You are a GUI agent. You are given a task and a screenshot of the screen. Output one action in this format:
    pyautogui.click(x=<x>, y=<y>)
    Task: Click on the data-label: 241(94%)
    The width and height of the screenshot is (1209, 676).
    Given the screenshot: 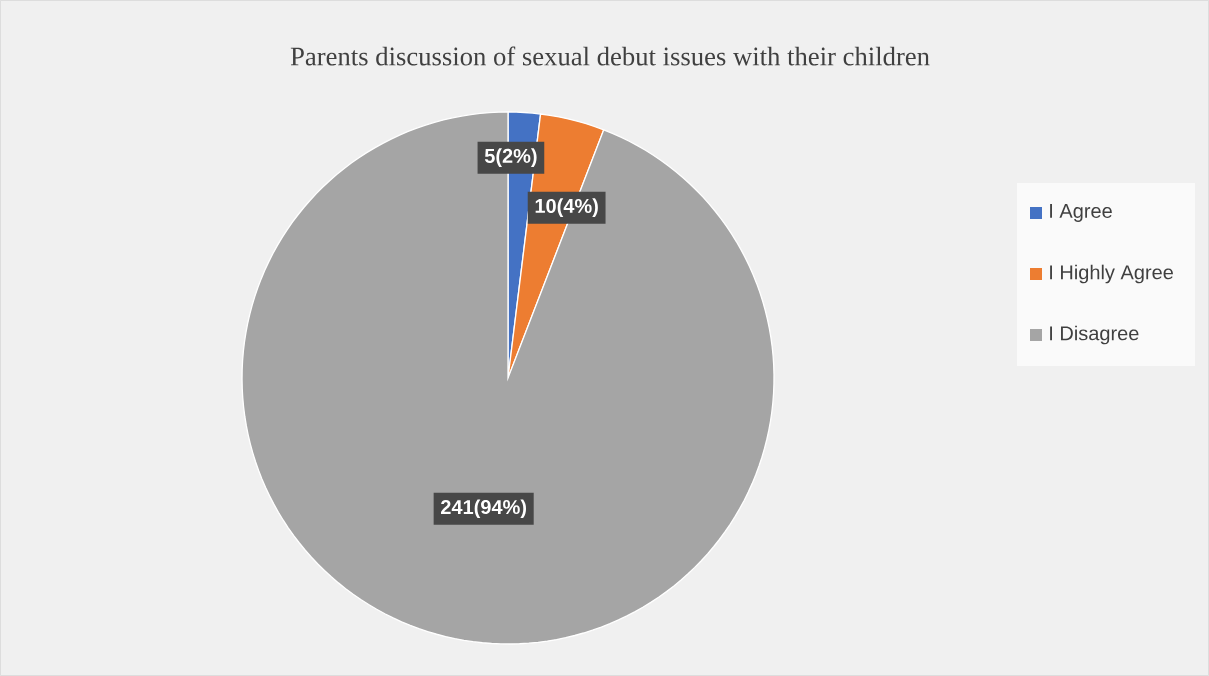 What is the action you would take?
    pyautogui.click(x=484, y=509)
    